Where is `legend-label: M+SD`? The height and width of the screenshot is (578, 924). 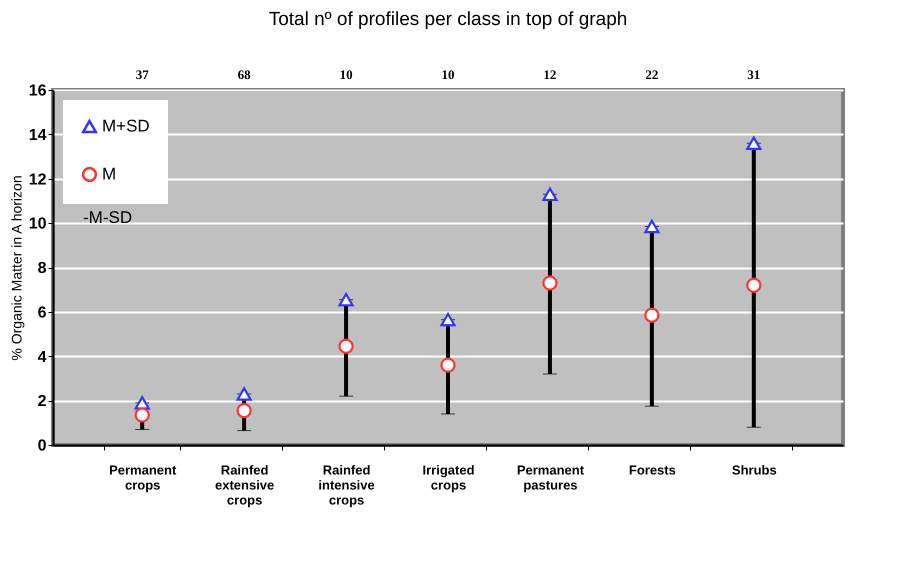
legend-label: M+SD is located at coordinates (126, 126).